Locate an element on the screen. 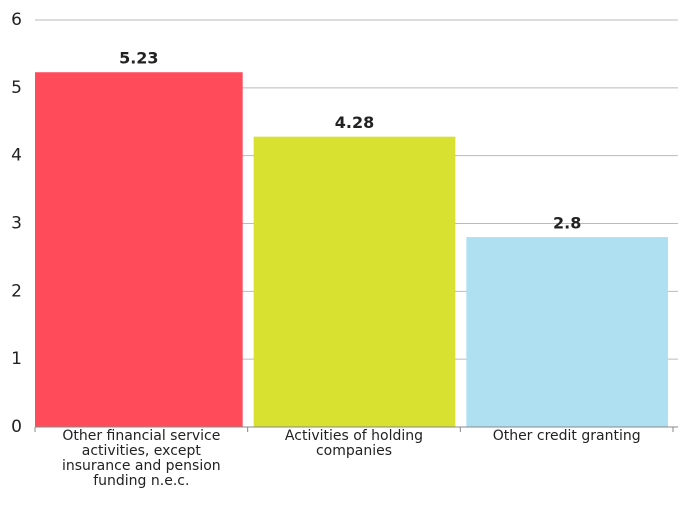 The height and width of the screenshot is (515, 680). data-label: 2.8 is located at coordinates (567, 223).